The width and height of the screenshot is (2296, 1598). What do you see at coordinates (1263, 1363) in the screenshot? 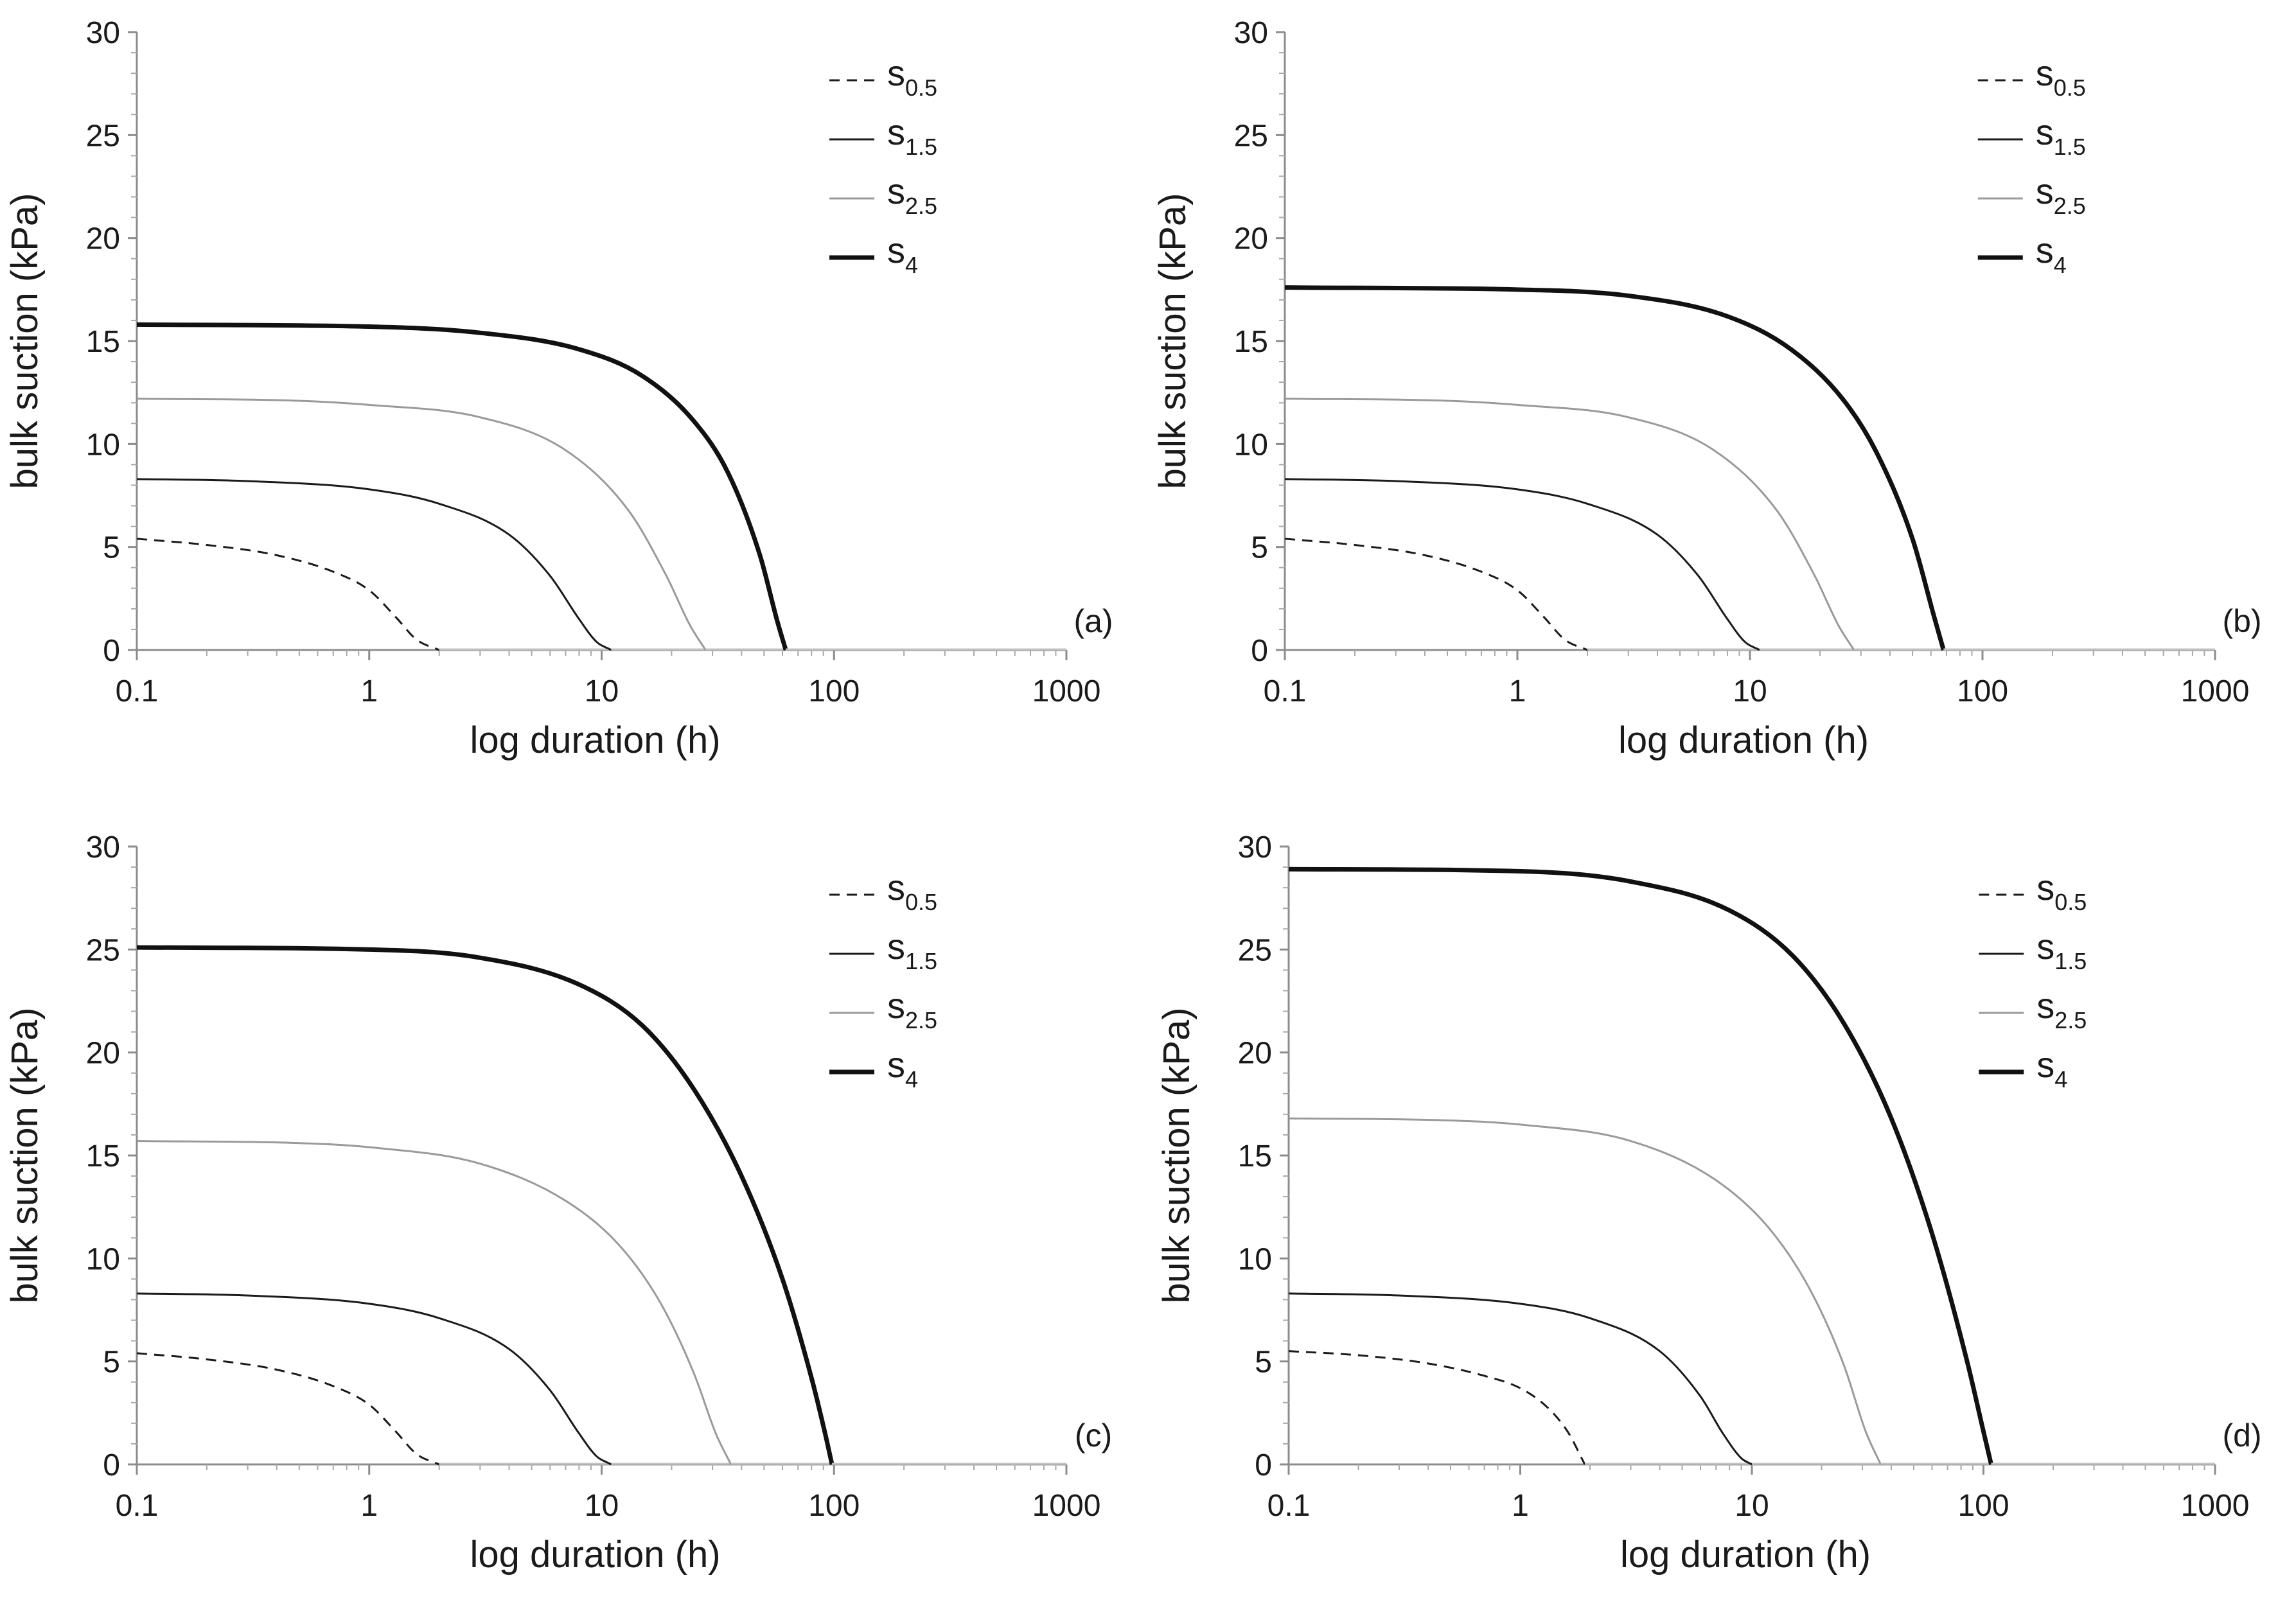
I see `y-tick-label: 5` at bounding box center [1263, 1363].